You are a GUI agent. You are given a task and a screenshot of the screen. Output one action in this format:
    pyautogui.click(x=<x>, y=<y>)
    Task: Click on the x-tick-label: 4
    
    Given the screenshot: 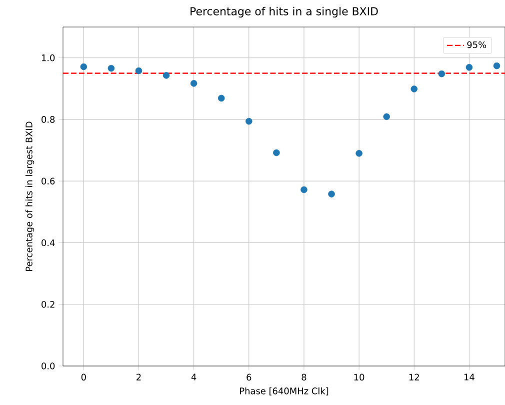 What is the action you would take?
    pyautogui.click(x=193, y=377)
    